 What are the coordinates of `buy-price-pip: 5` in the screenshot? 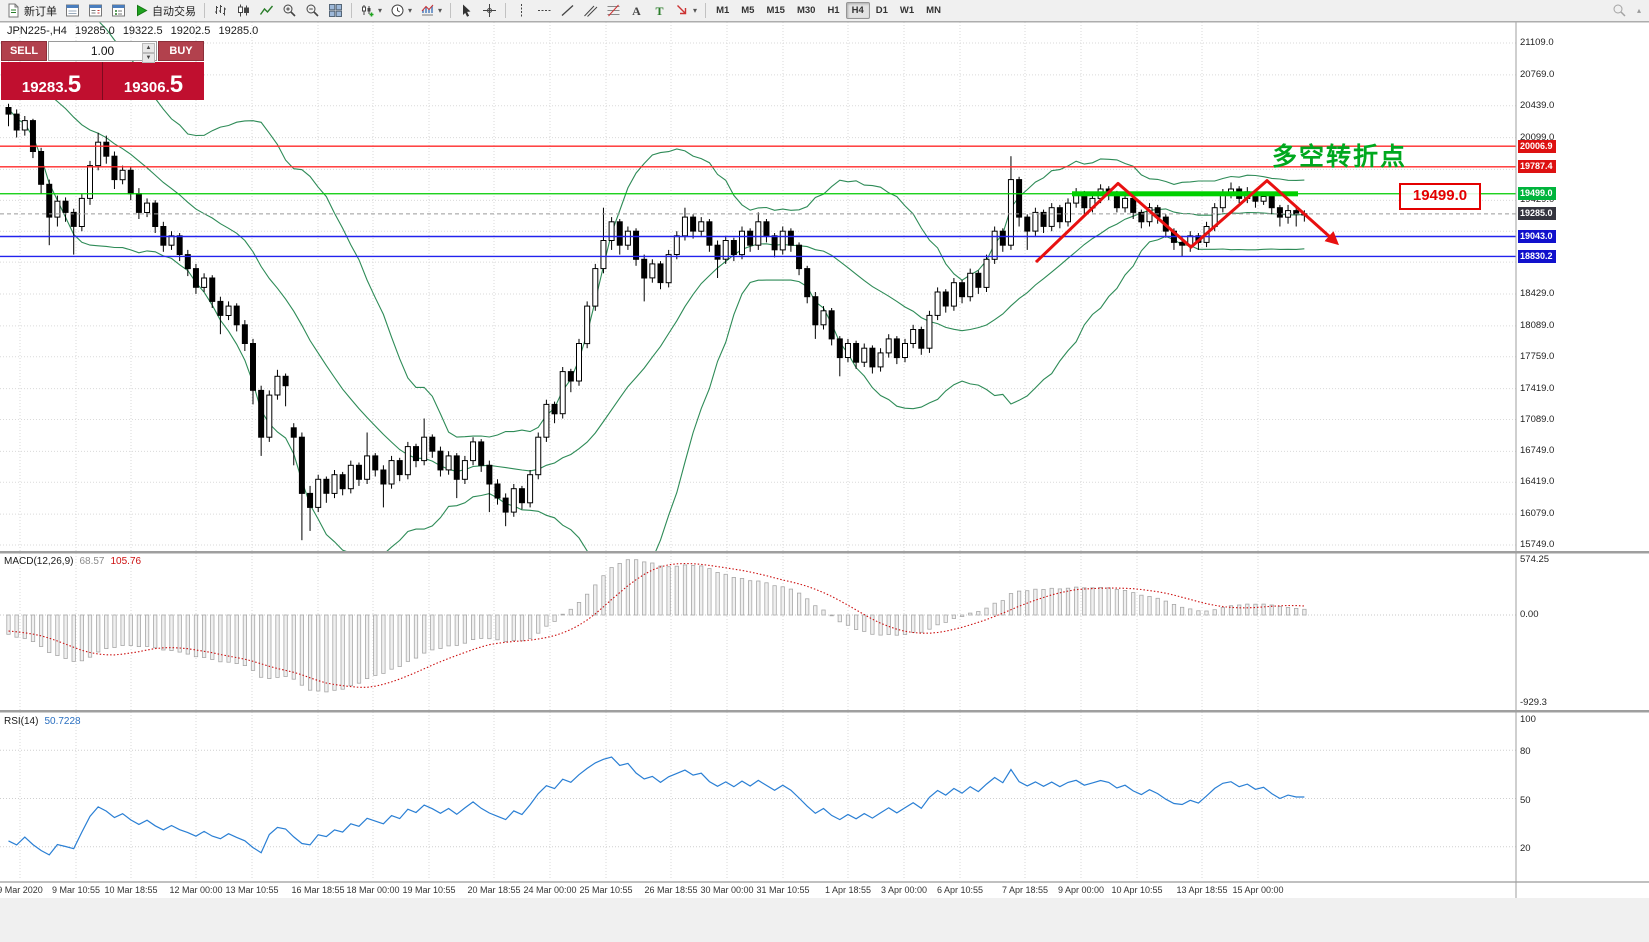 It's located at (176, 84).